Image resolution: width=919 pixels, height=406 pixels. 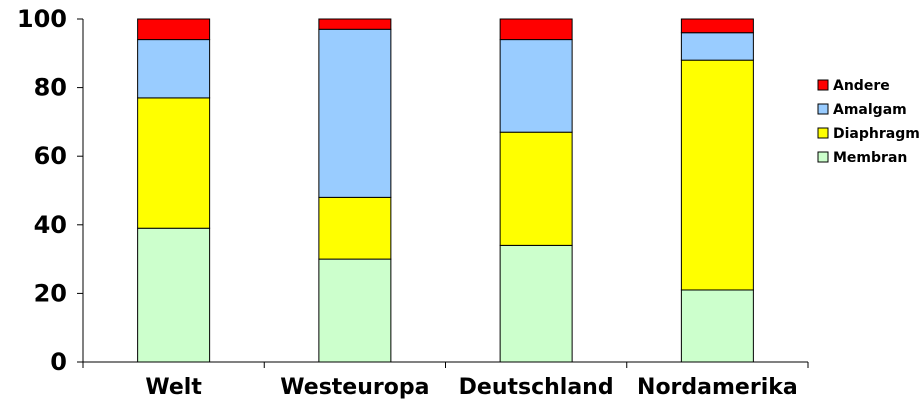 What do you see at coordinates (536, 387) in the screenshot?
I see `x-tick-label: Deutschland` at bounding box center [536, 387].